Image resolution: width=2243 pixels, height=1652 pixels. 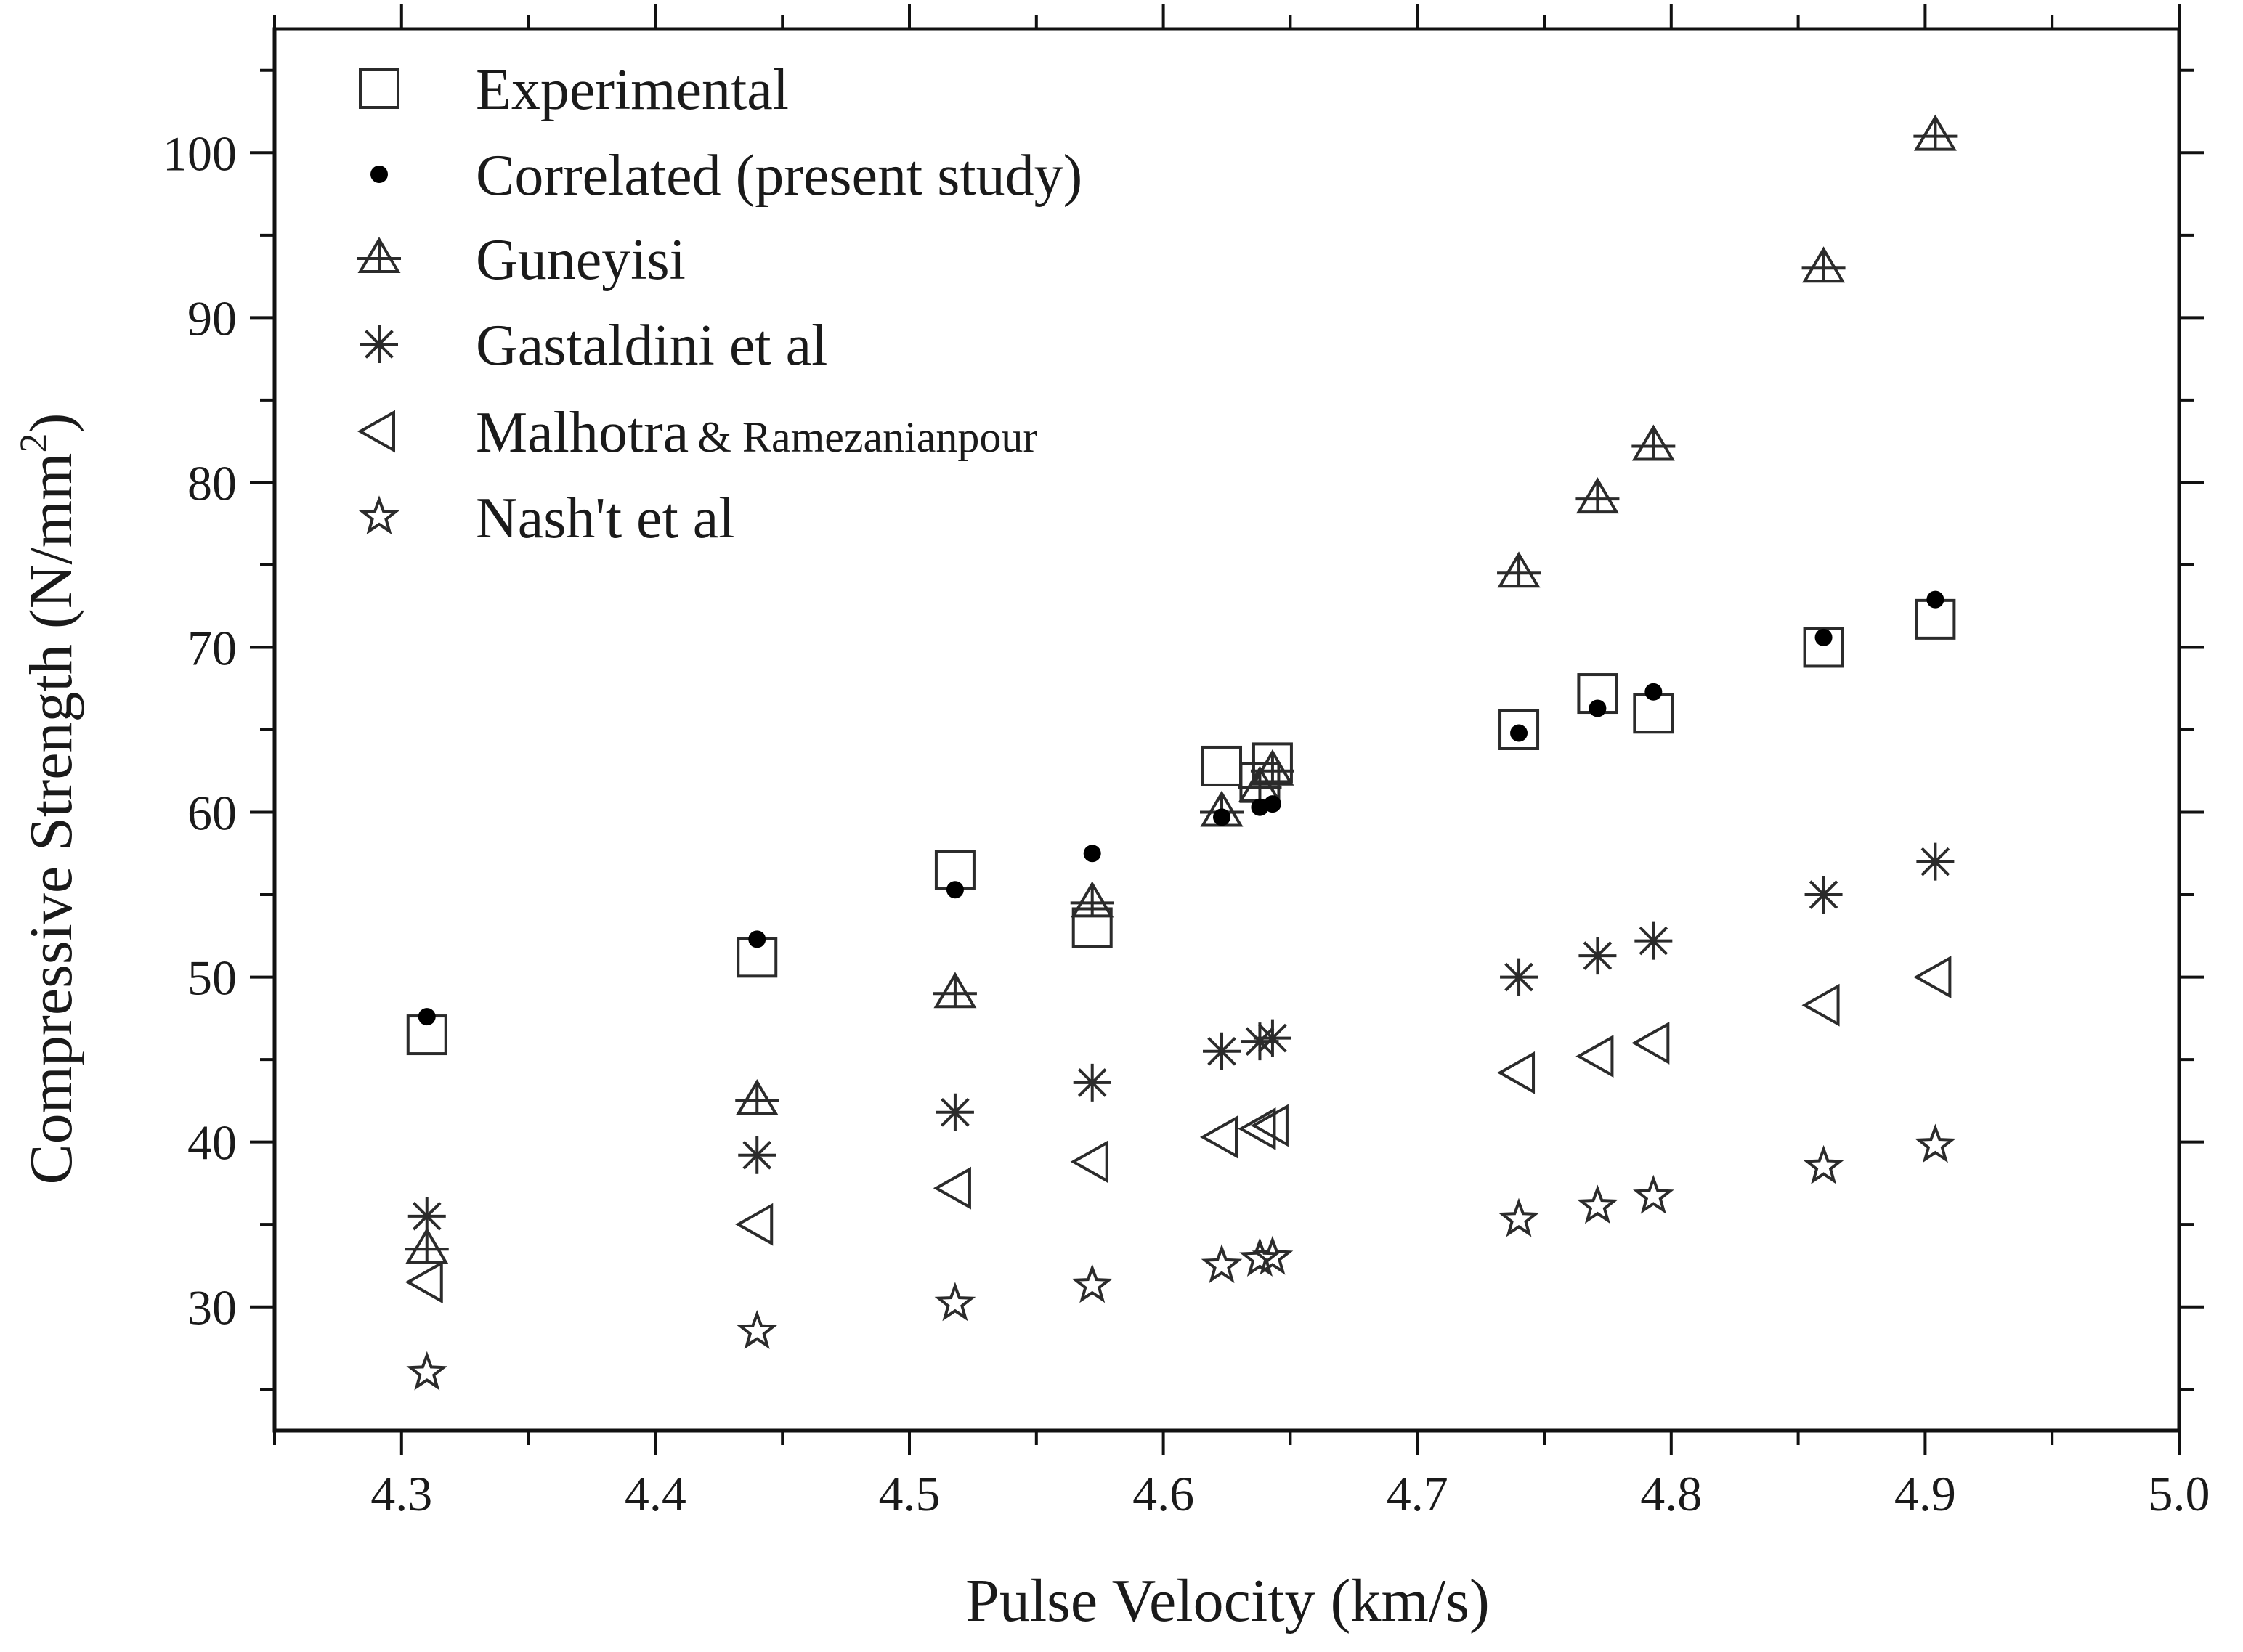 What do you see at coordinates (2179, 1494) in the screenshot?
I see `x-tick-label: 5.0` at bounding box center [2179, 1494].